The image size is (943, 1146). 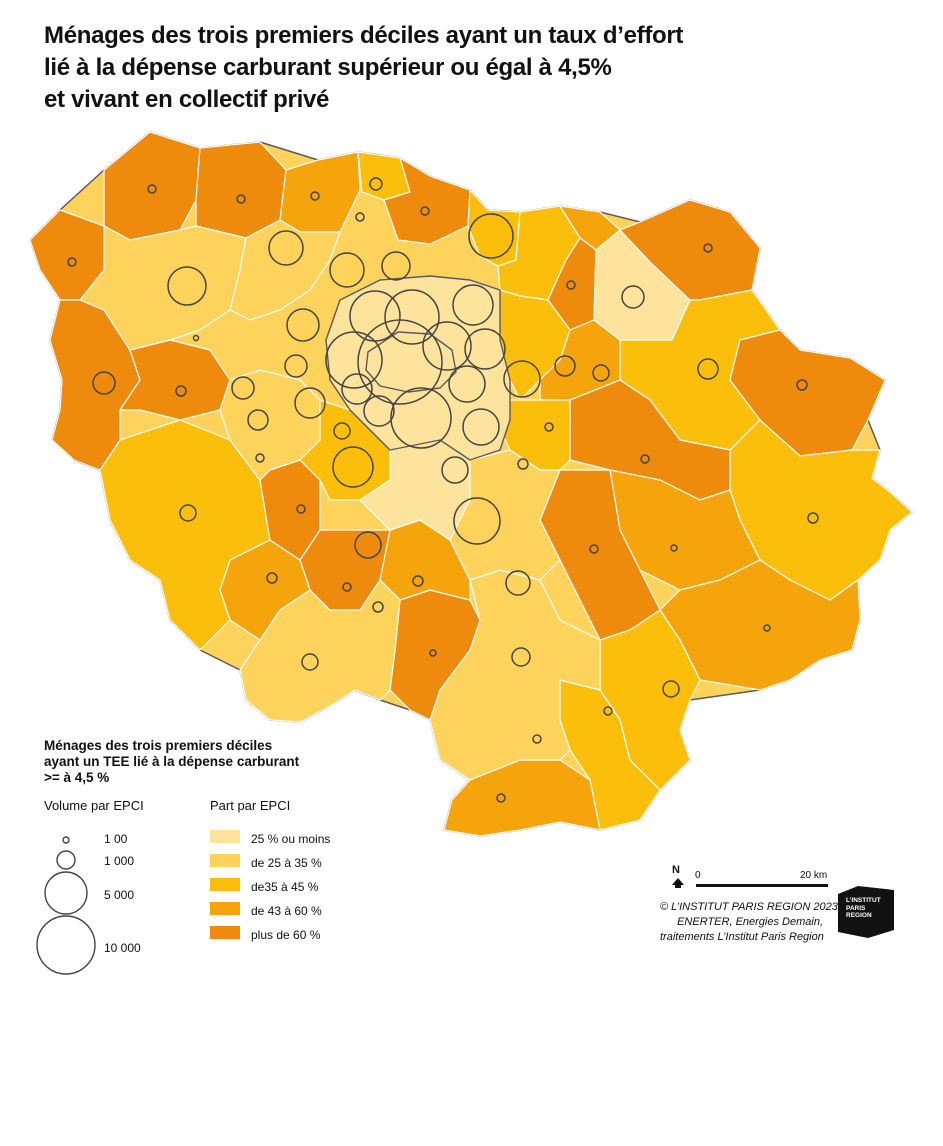 I want to click on north-label: N, so click(x=676, y=870).